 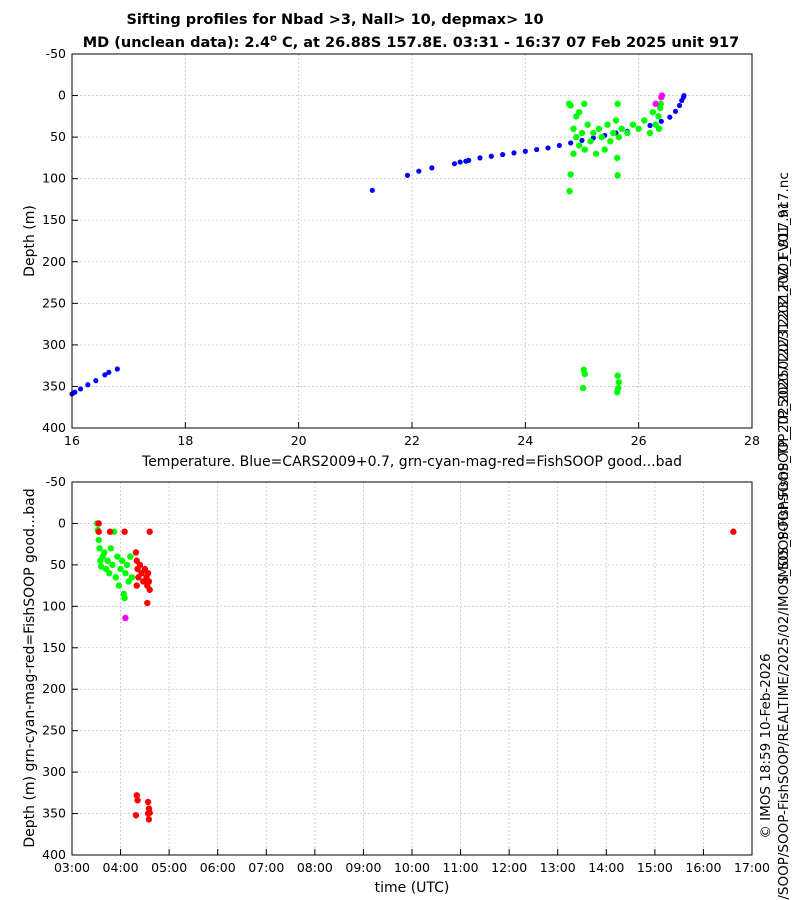 I want to click on top-y-tick-label: 400, so click(x=54, y=427).